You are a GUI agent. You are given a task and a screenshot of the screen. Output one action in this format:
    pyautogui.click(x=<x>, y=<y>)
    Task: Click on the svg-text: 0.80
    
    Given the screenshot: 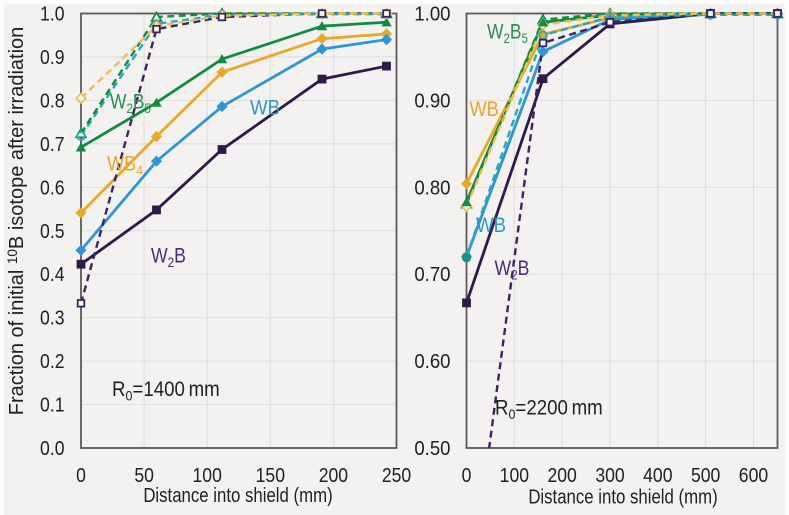 What is the action you would take?
    pyautogui.click(x=432, y=189)
    